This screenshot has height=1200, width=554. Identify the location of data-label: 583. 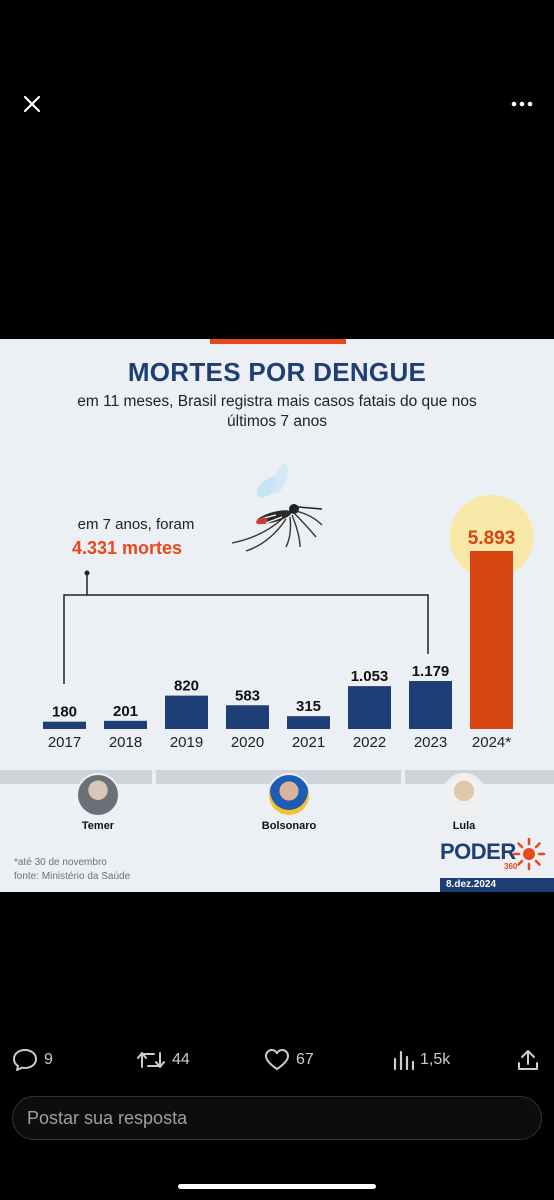
(247, 695).